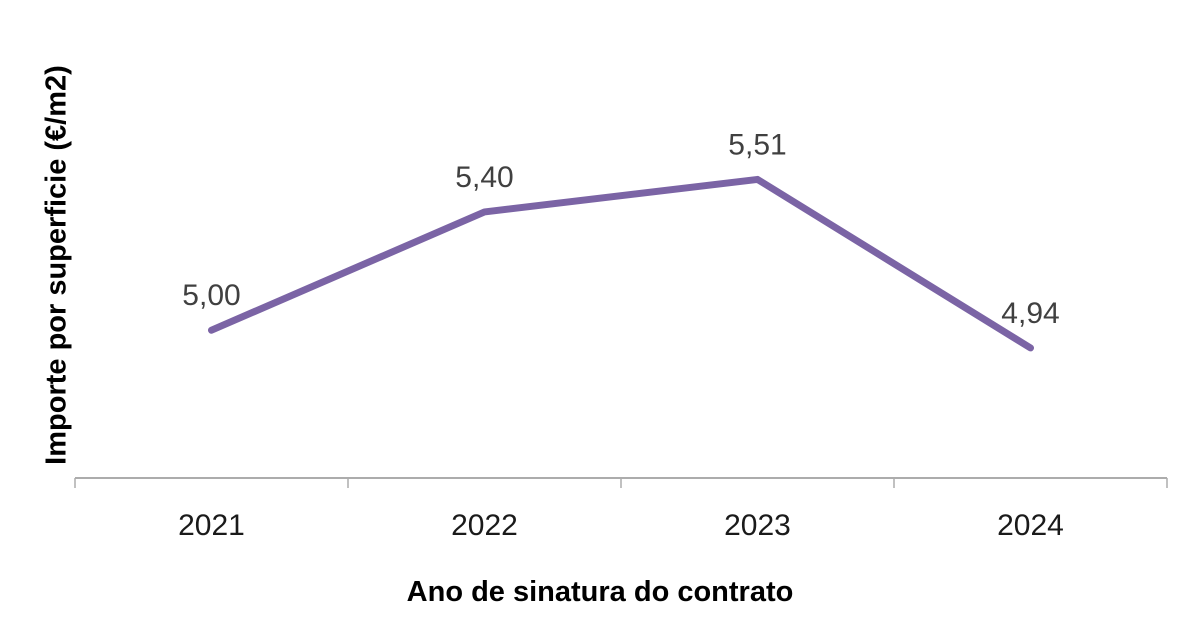  What do you see at coordinates (56, 265) in the screenshot?
I see `y-axis-title: Importe por superficie (€/m2)` at bounding box center [56, 265].